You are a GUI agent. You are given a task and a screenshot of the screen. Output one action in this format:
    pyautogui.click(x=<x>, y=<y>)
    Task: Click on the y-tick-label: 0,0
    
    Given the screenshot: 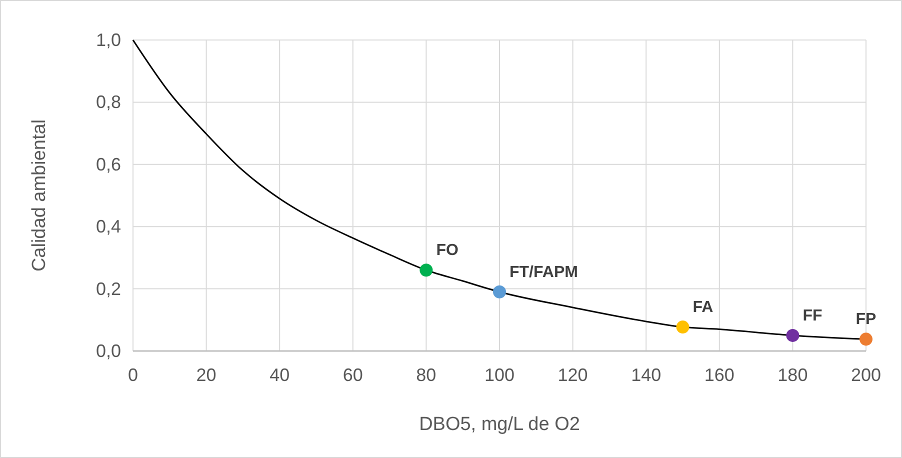 What is the action you would take?
    pyautogui.click(x=108, y=351)
    